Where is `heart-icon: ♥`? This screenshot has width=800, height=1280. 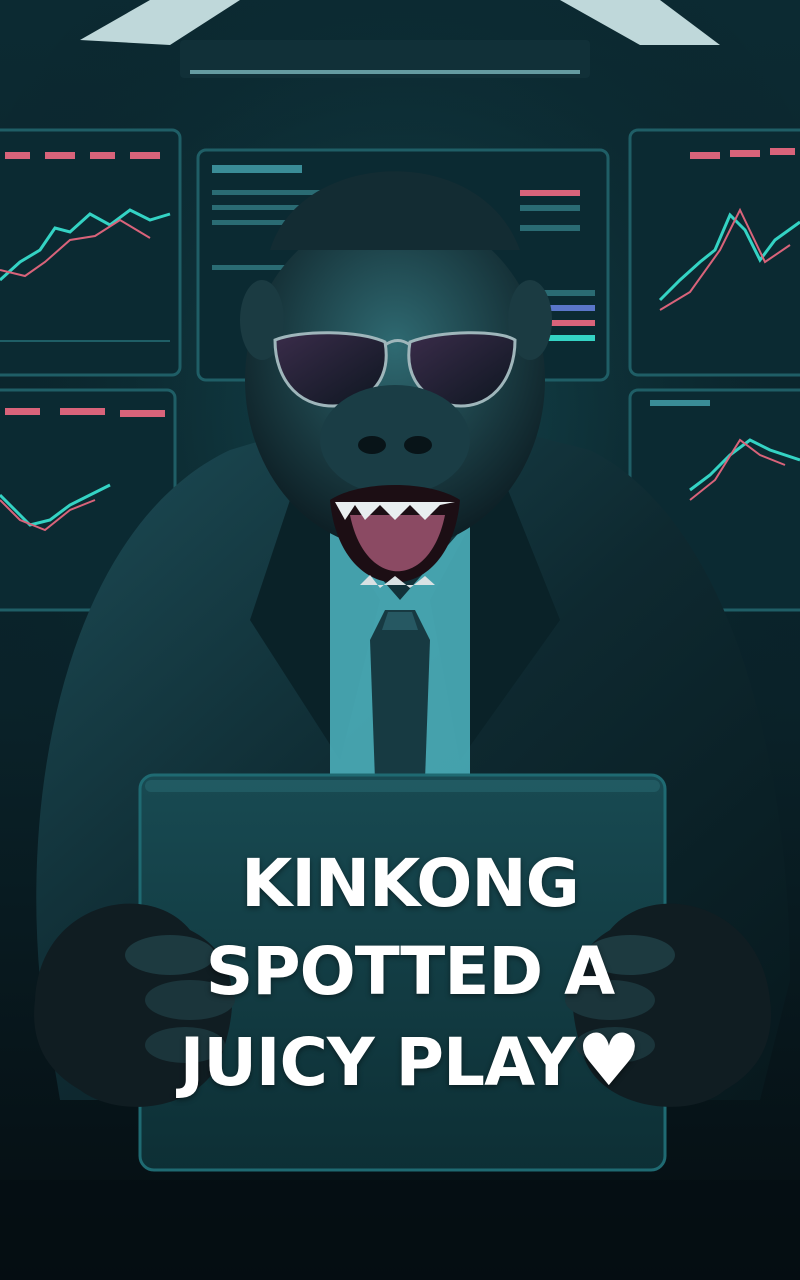
heart-icon: ♥ is located at coordinates (609, 1060).